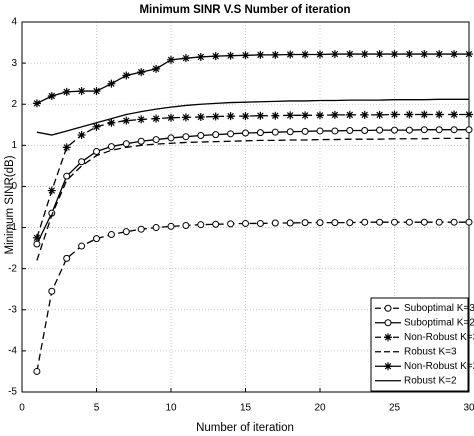 This screenshot has height=436, width=474. I want to click on y-tick-label: 4, so click(14, 22).